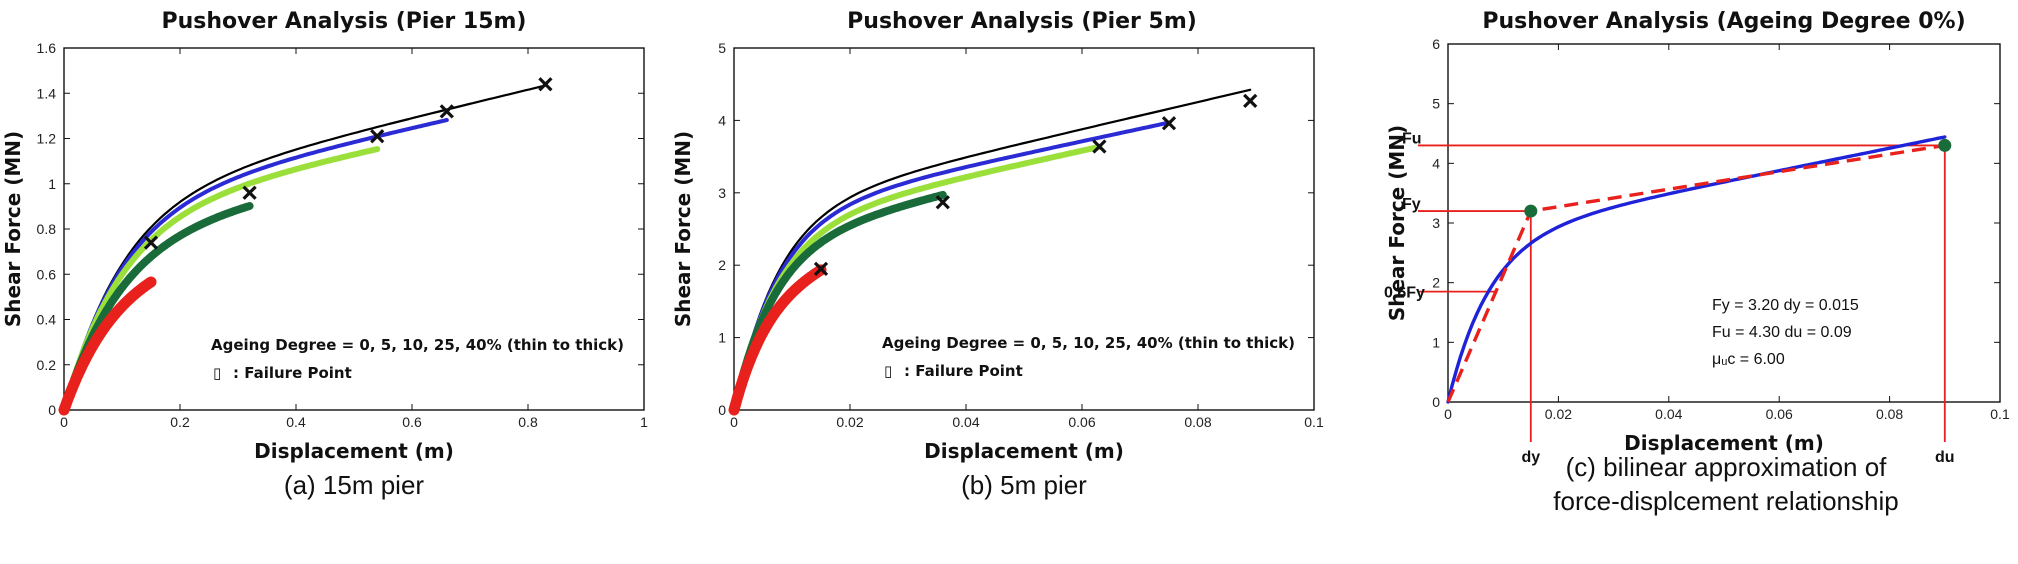 The height and width of the screenshot is (564, 2018). I want to click on y-tick-label: 0.8, so click(47, 229).